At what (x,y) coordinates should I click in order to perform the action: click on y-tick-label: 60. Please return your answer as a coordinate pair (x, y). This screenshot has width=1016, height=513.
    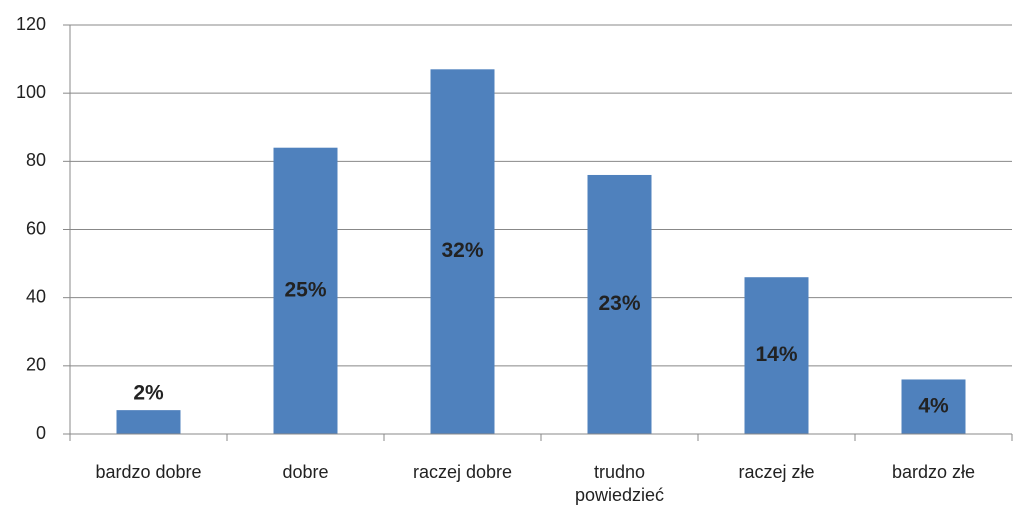
    Looking at the image, I should click on (36, 228).